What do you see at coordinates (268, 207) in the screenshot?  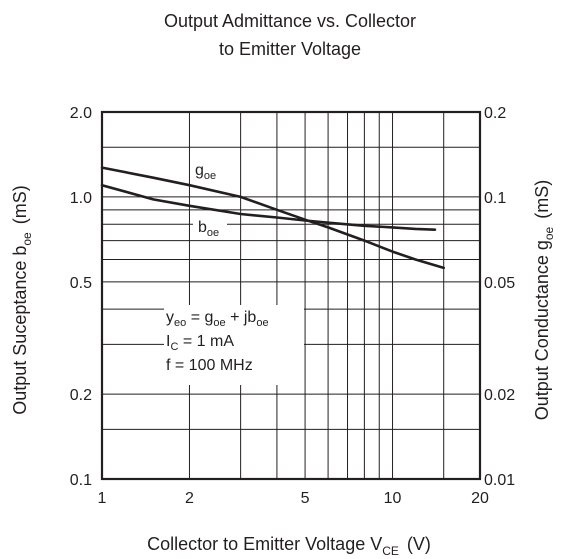 I see `series-curve-boe` at bounding box center [268, 207].